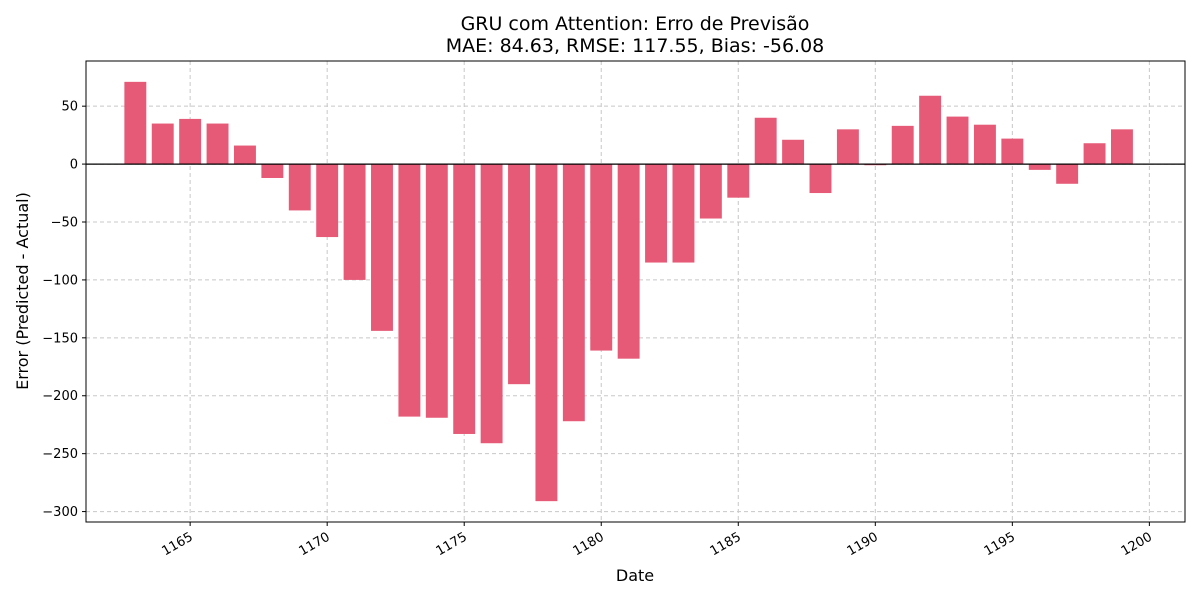  I want to click on x-tick-label: 1180, so click(589, 545).